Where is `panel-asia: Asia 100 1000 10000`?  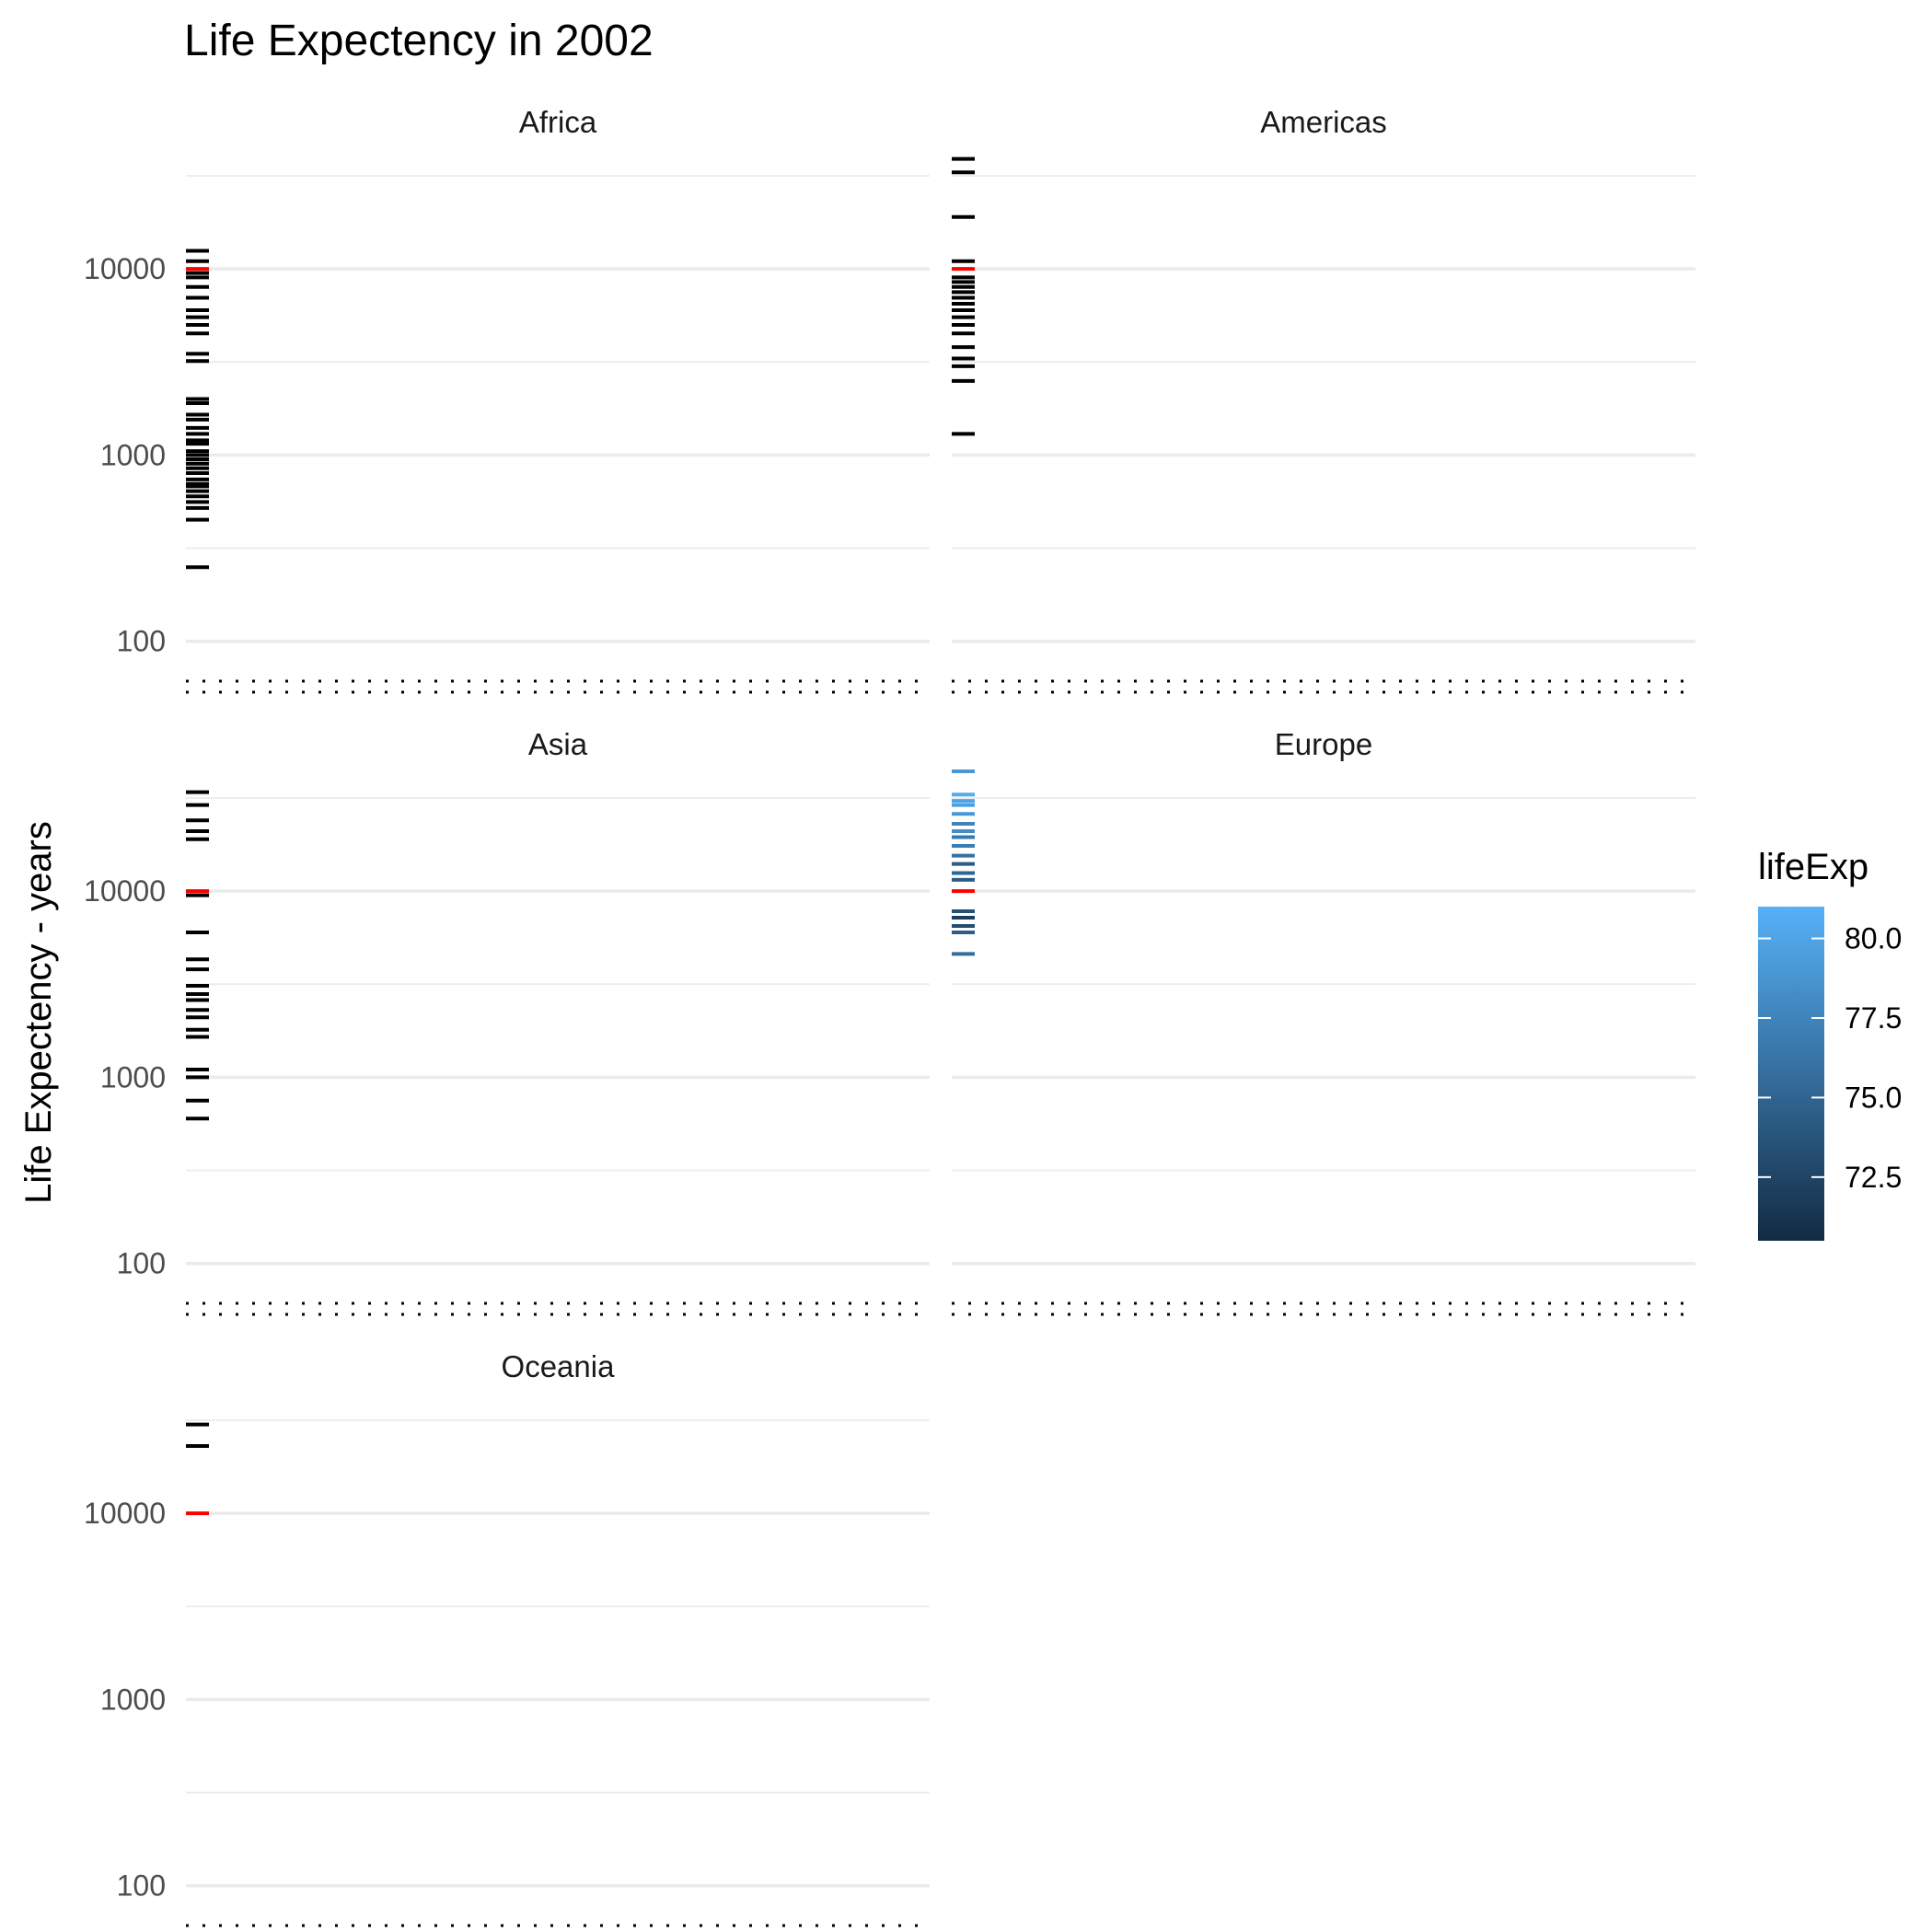
panel-asia: Asia 100 1000 10000 is located at coordinates (507, 1022).